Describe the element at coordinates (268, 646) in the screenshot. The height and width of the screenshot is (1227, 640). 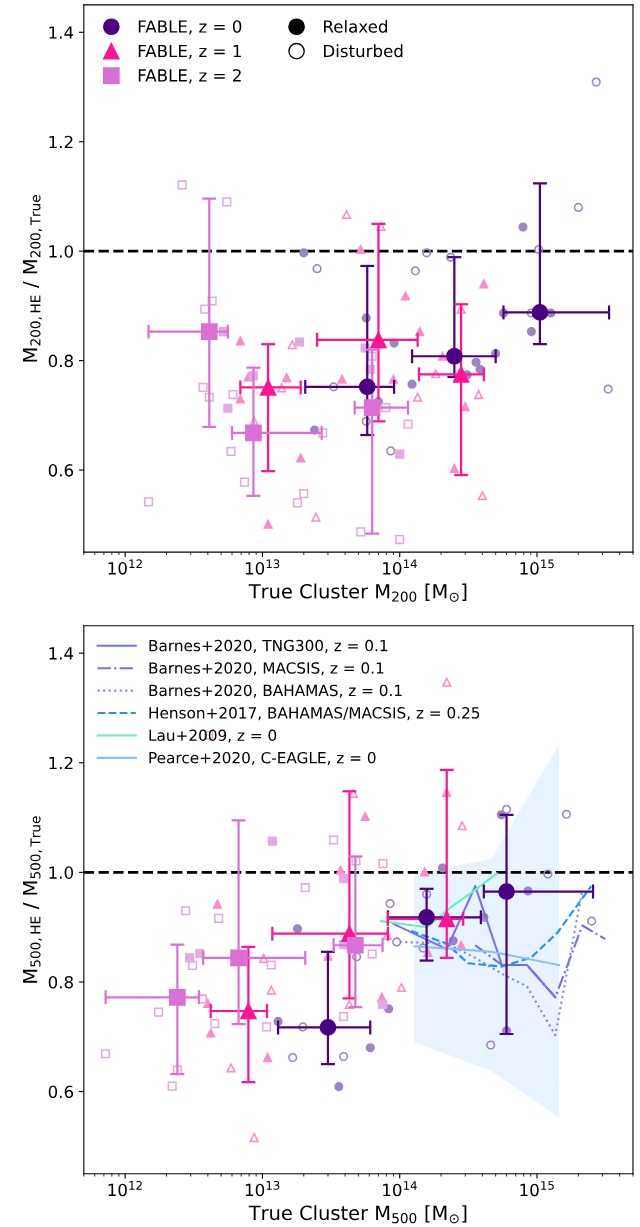
I see `legend-label: Barnes+2020, TNG300, z = 0.1` at that location.